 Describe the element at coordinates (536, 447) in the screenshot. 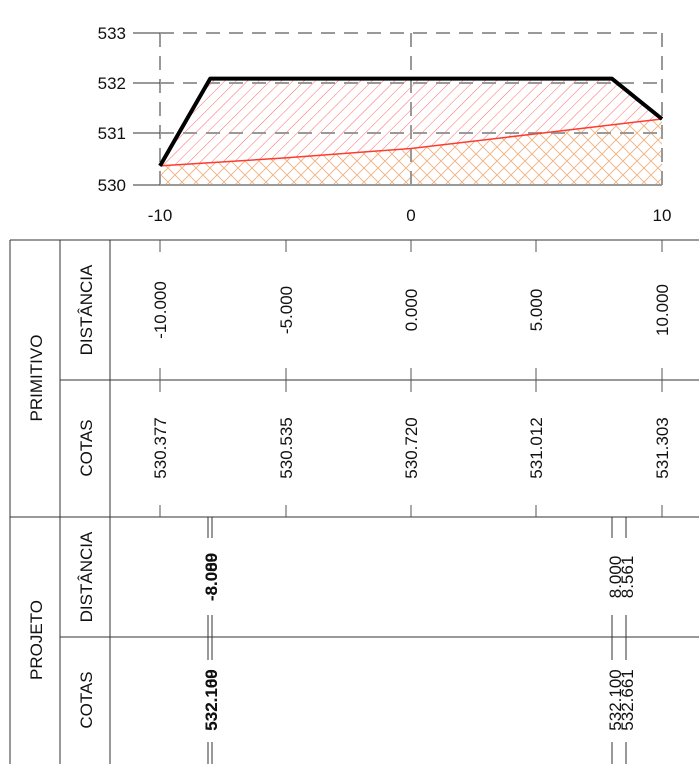

I see `elevation-value: 531.012` at that location.